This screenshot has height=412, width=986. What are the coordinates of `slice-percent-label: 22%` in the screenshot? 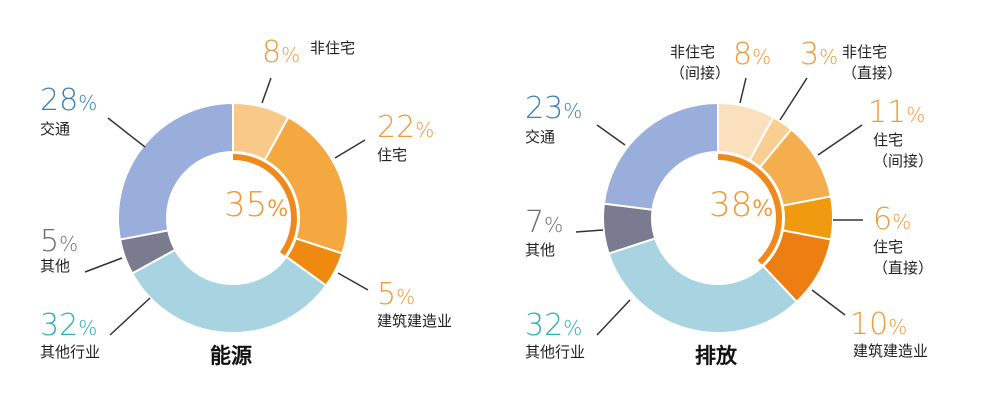 It's located at (405, 128).